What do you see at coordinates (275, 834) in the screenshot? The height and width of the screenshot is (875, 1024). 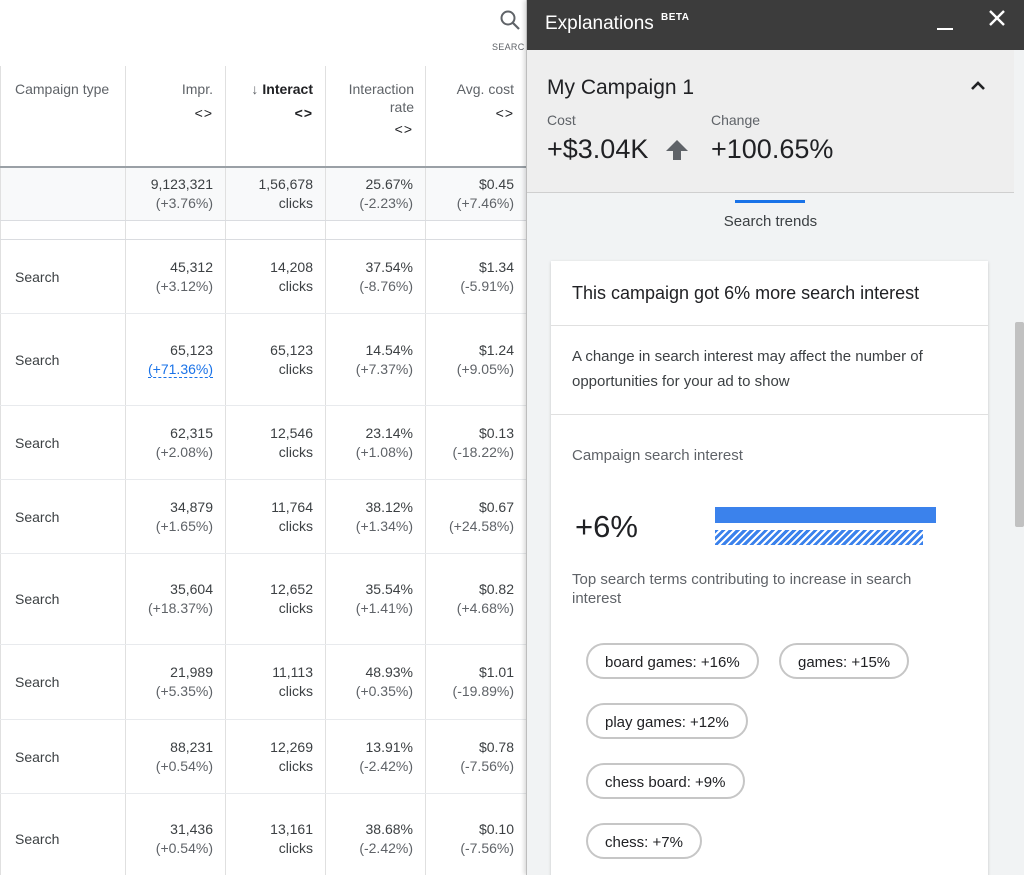 I see `interactions-cell: 13,161 clicks` at bounding box center [275, 834].